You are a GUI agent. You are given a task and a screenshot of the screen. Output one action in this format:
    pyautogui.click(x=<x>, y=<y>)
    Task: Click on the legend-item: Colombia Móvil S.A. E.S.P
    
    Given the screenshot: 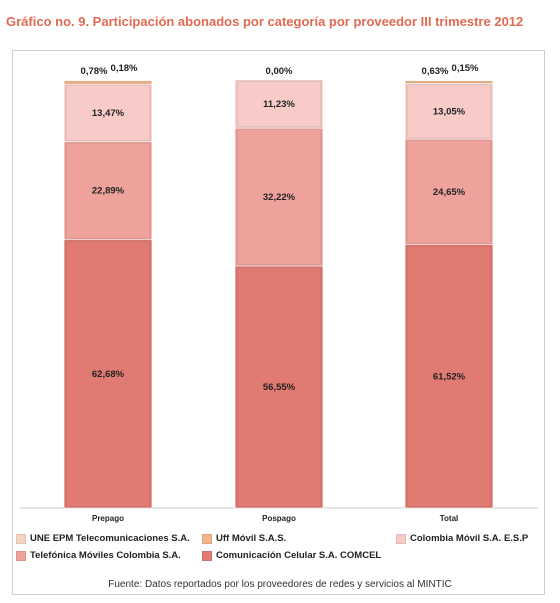 What is the action you would take?
    pyautogui.click(x=462, y=538)
    